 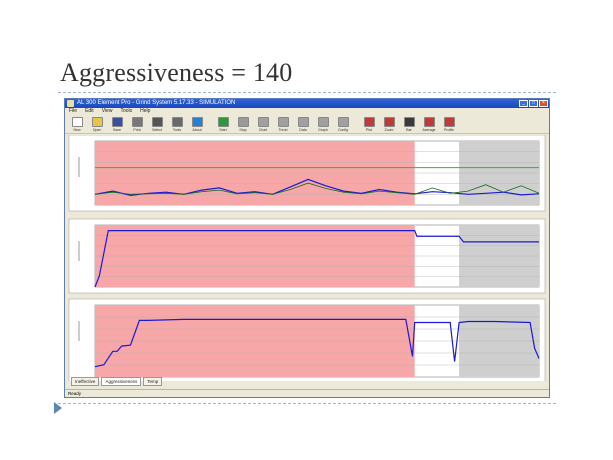 I want to click on select-icon, so click(x=157, y=122).